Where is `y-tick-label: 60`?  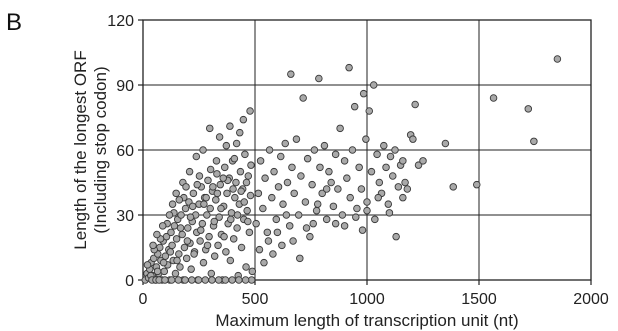
y-tick-label: 60 is located at coordinates (125, 151).